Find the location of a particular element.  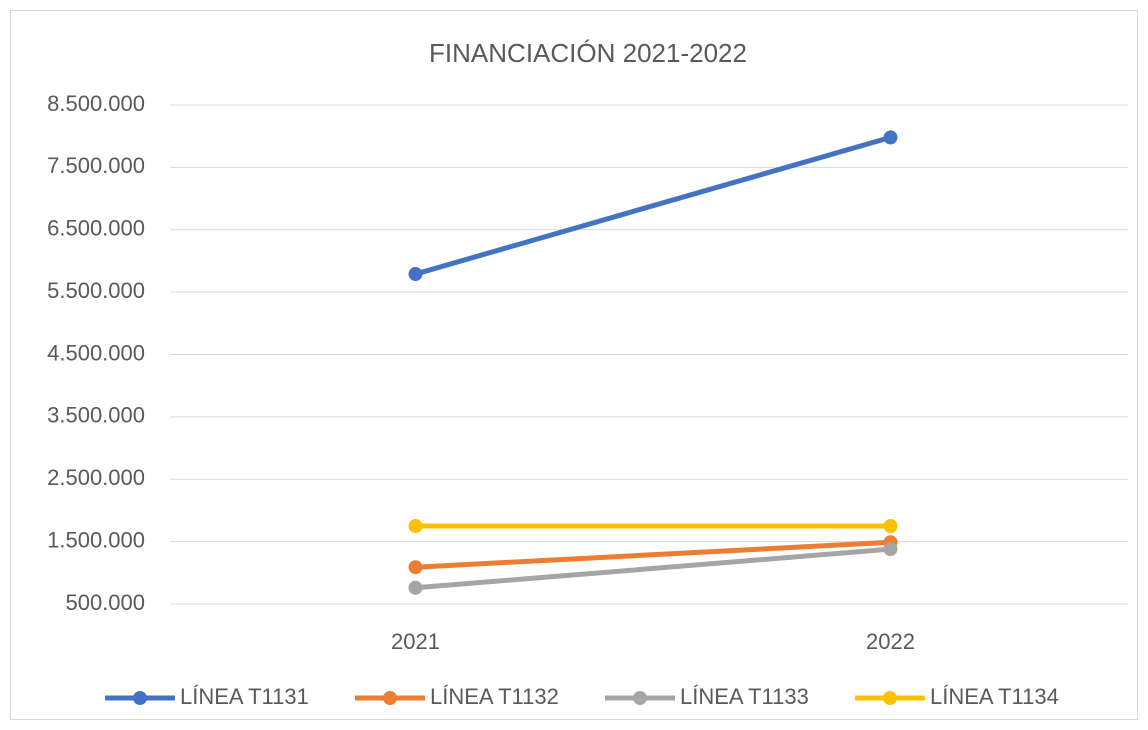

legend-label: LÍNEA T1133 is located at coordinates (744, 696).